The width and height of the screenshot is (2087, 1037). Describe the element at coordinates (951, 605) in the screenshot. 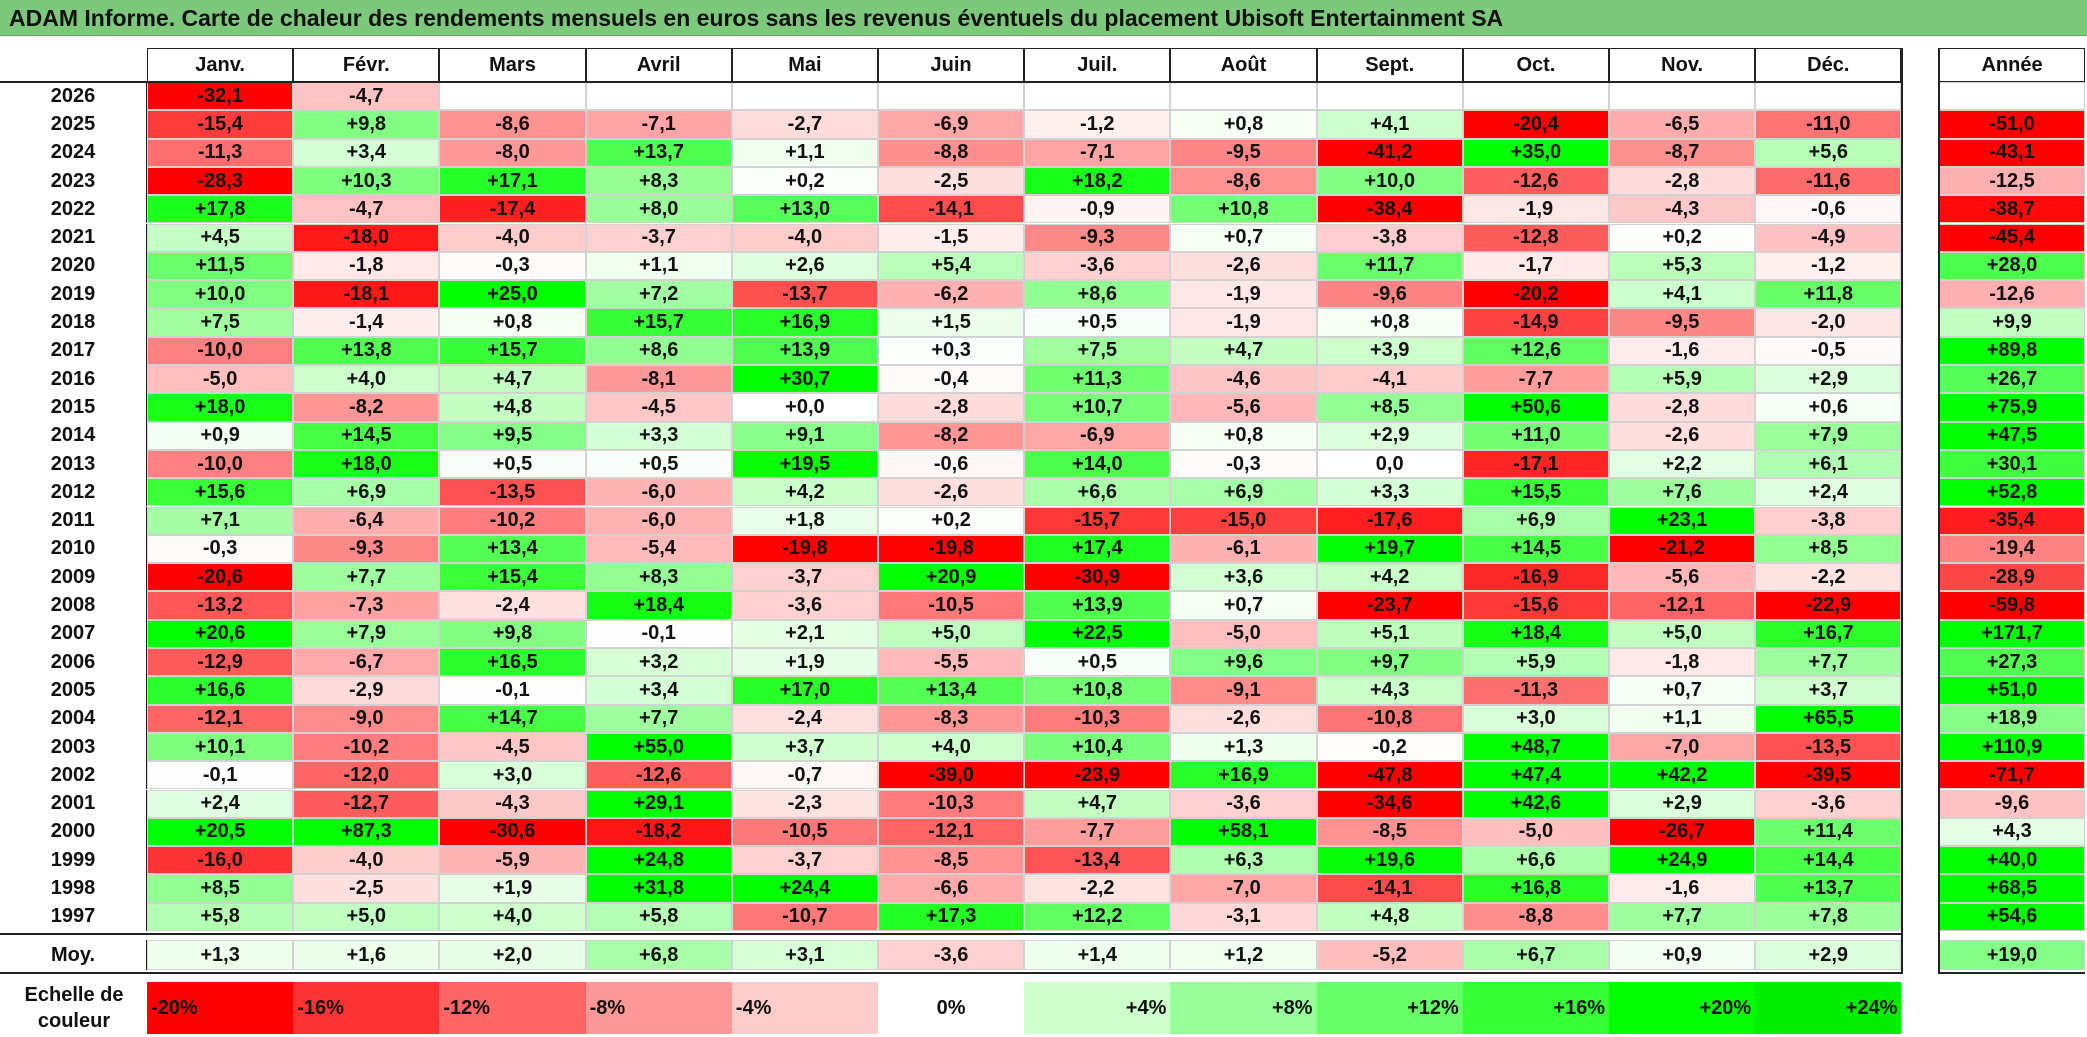

I see `heatmap-cell: -10,5` at that location.